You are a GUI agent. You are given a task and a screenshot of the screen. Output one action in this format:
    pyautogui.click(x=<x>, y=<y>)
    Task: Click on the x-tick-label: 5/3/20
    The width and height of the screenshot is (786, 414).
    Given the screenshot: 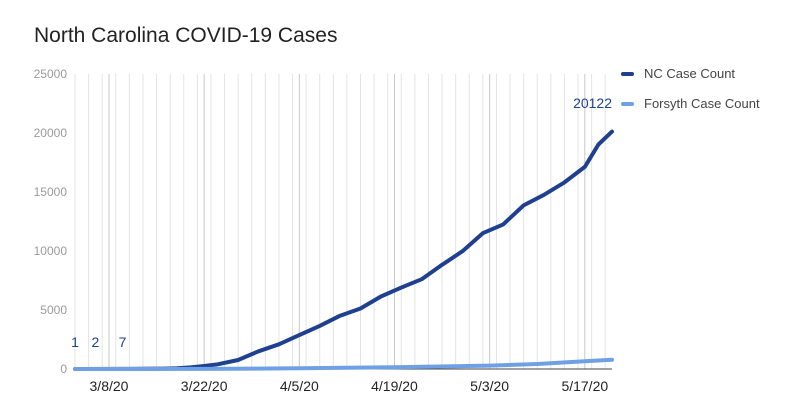 What is the action you would take?
    pyautogui.click(x=489, y=386)
    